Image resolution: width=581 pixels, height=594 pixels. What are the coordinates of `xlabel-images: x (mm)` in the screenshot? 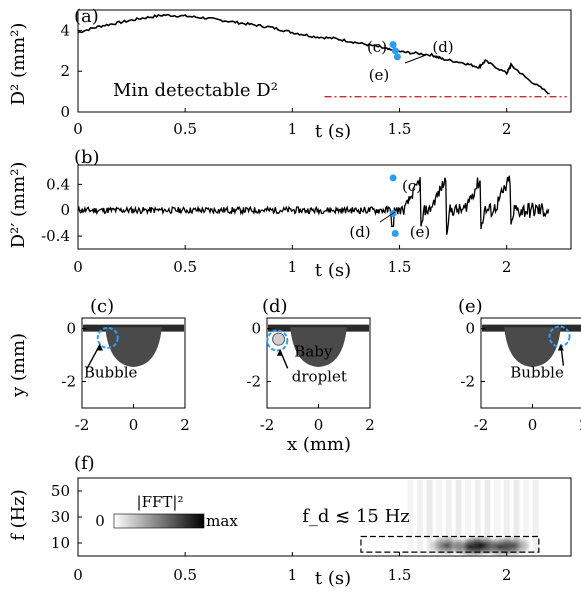 It's located at (319, 444).